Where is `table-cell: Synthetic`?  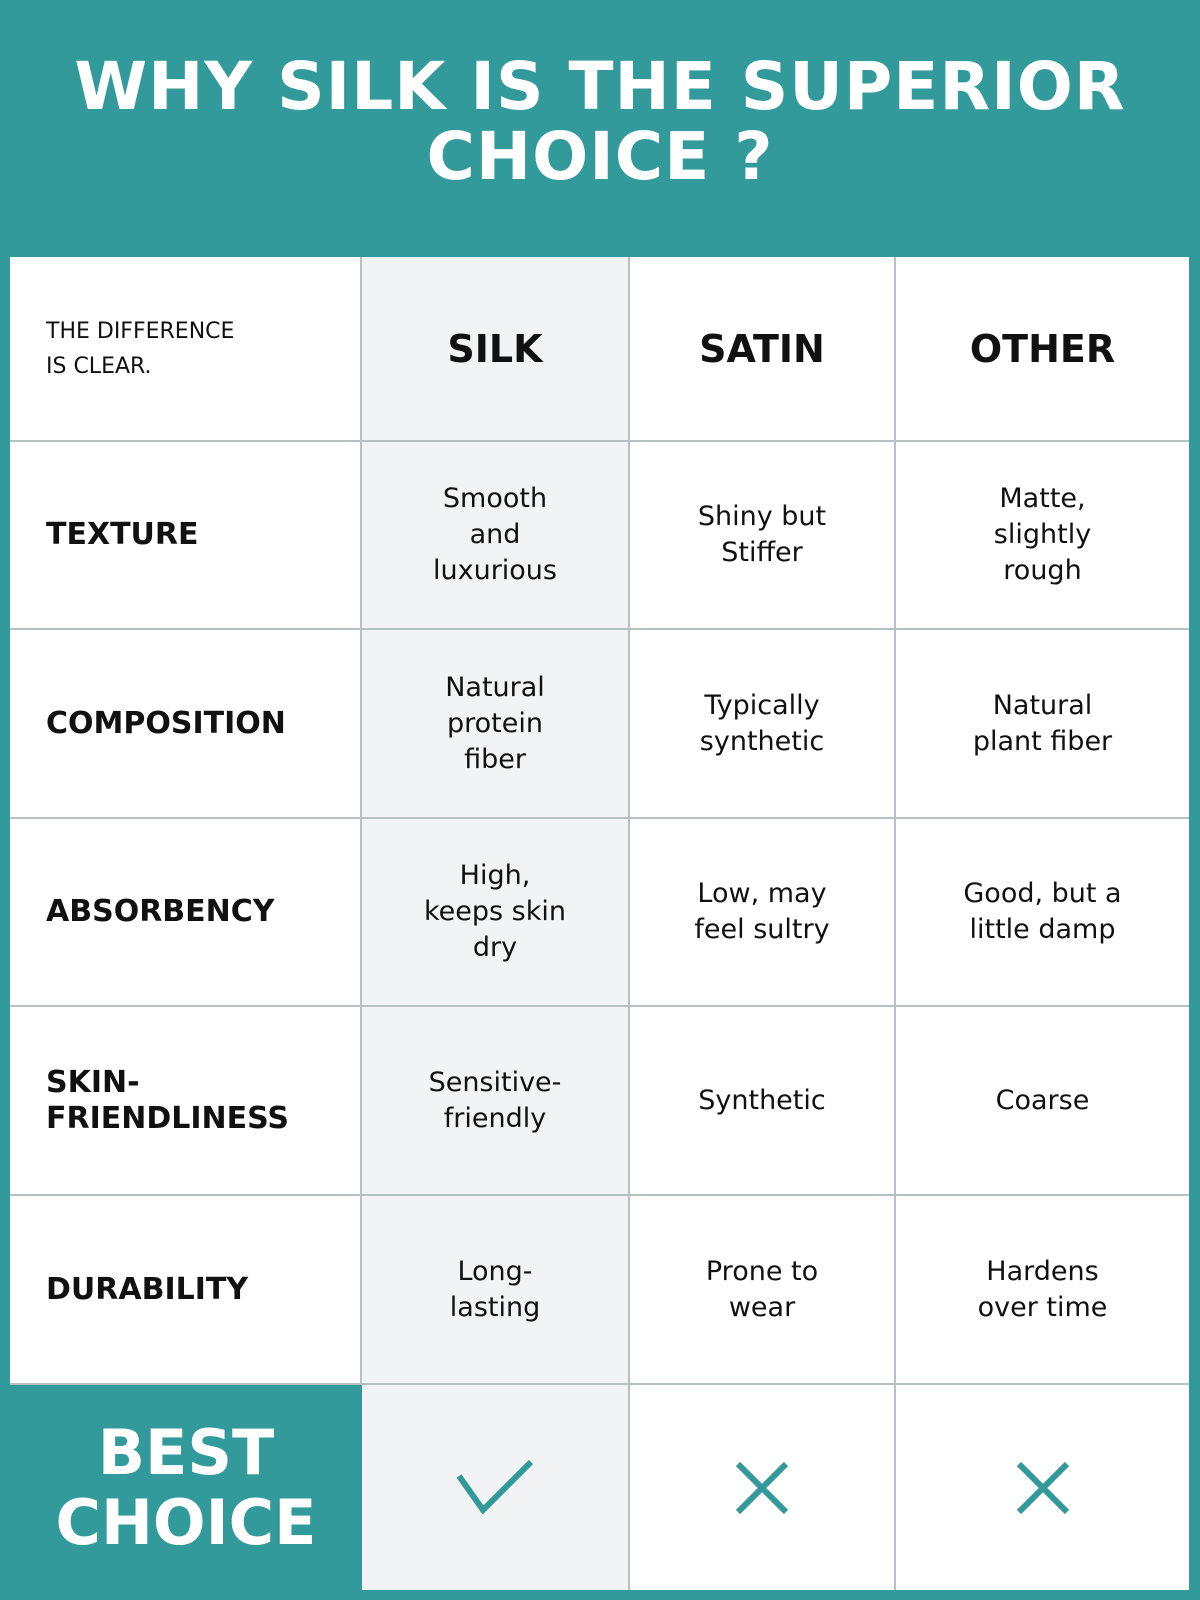
table-cell: Synthetic is located at coordinates (763, 1101).